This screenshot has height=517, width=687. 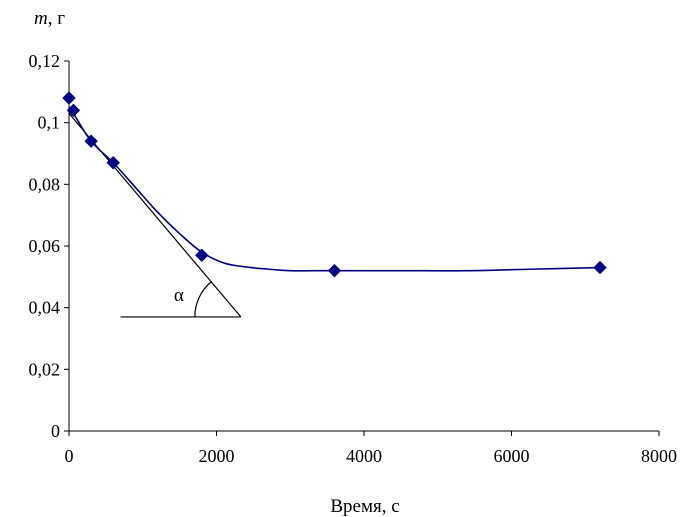 I want to click on svg-text: m, г, so click(x=49, y=18).